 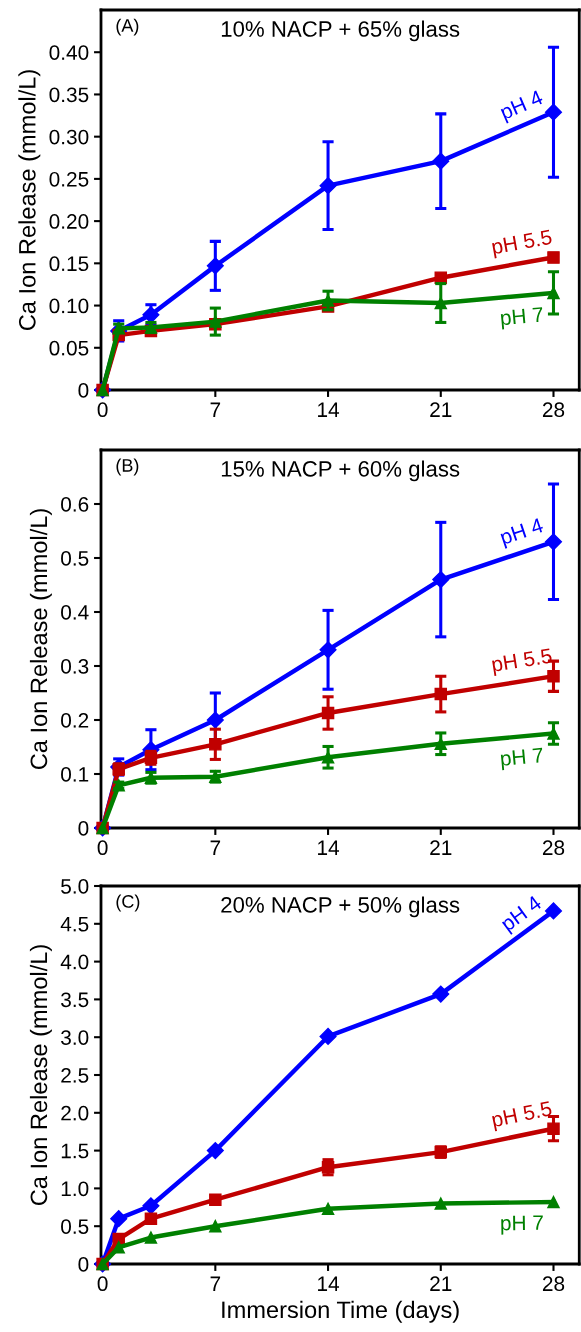 What do you see at coordinates (340, 471) in the screenshot?
I see `chart-title: 15% NACP + 60% glass` at bounding box center [340, 471].